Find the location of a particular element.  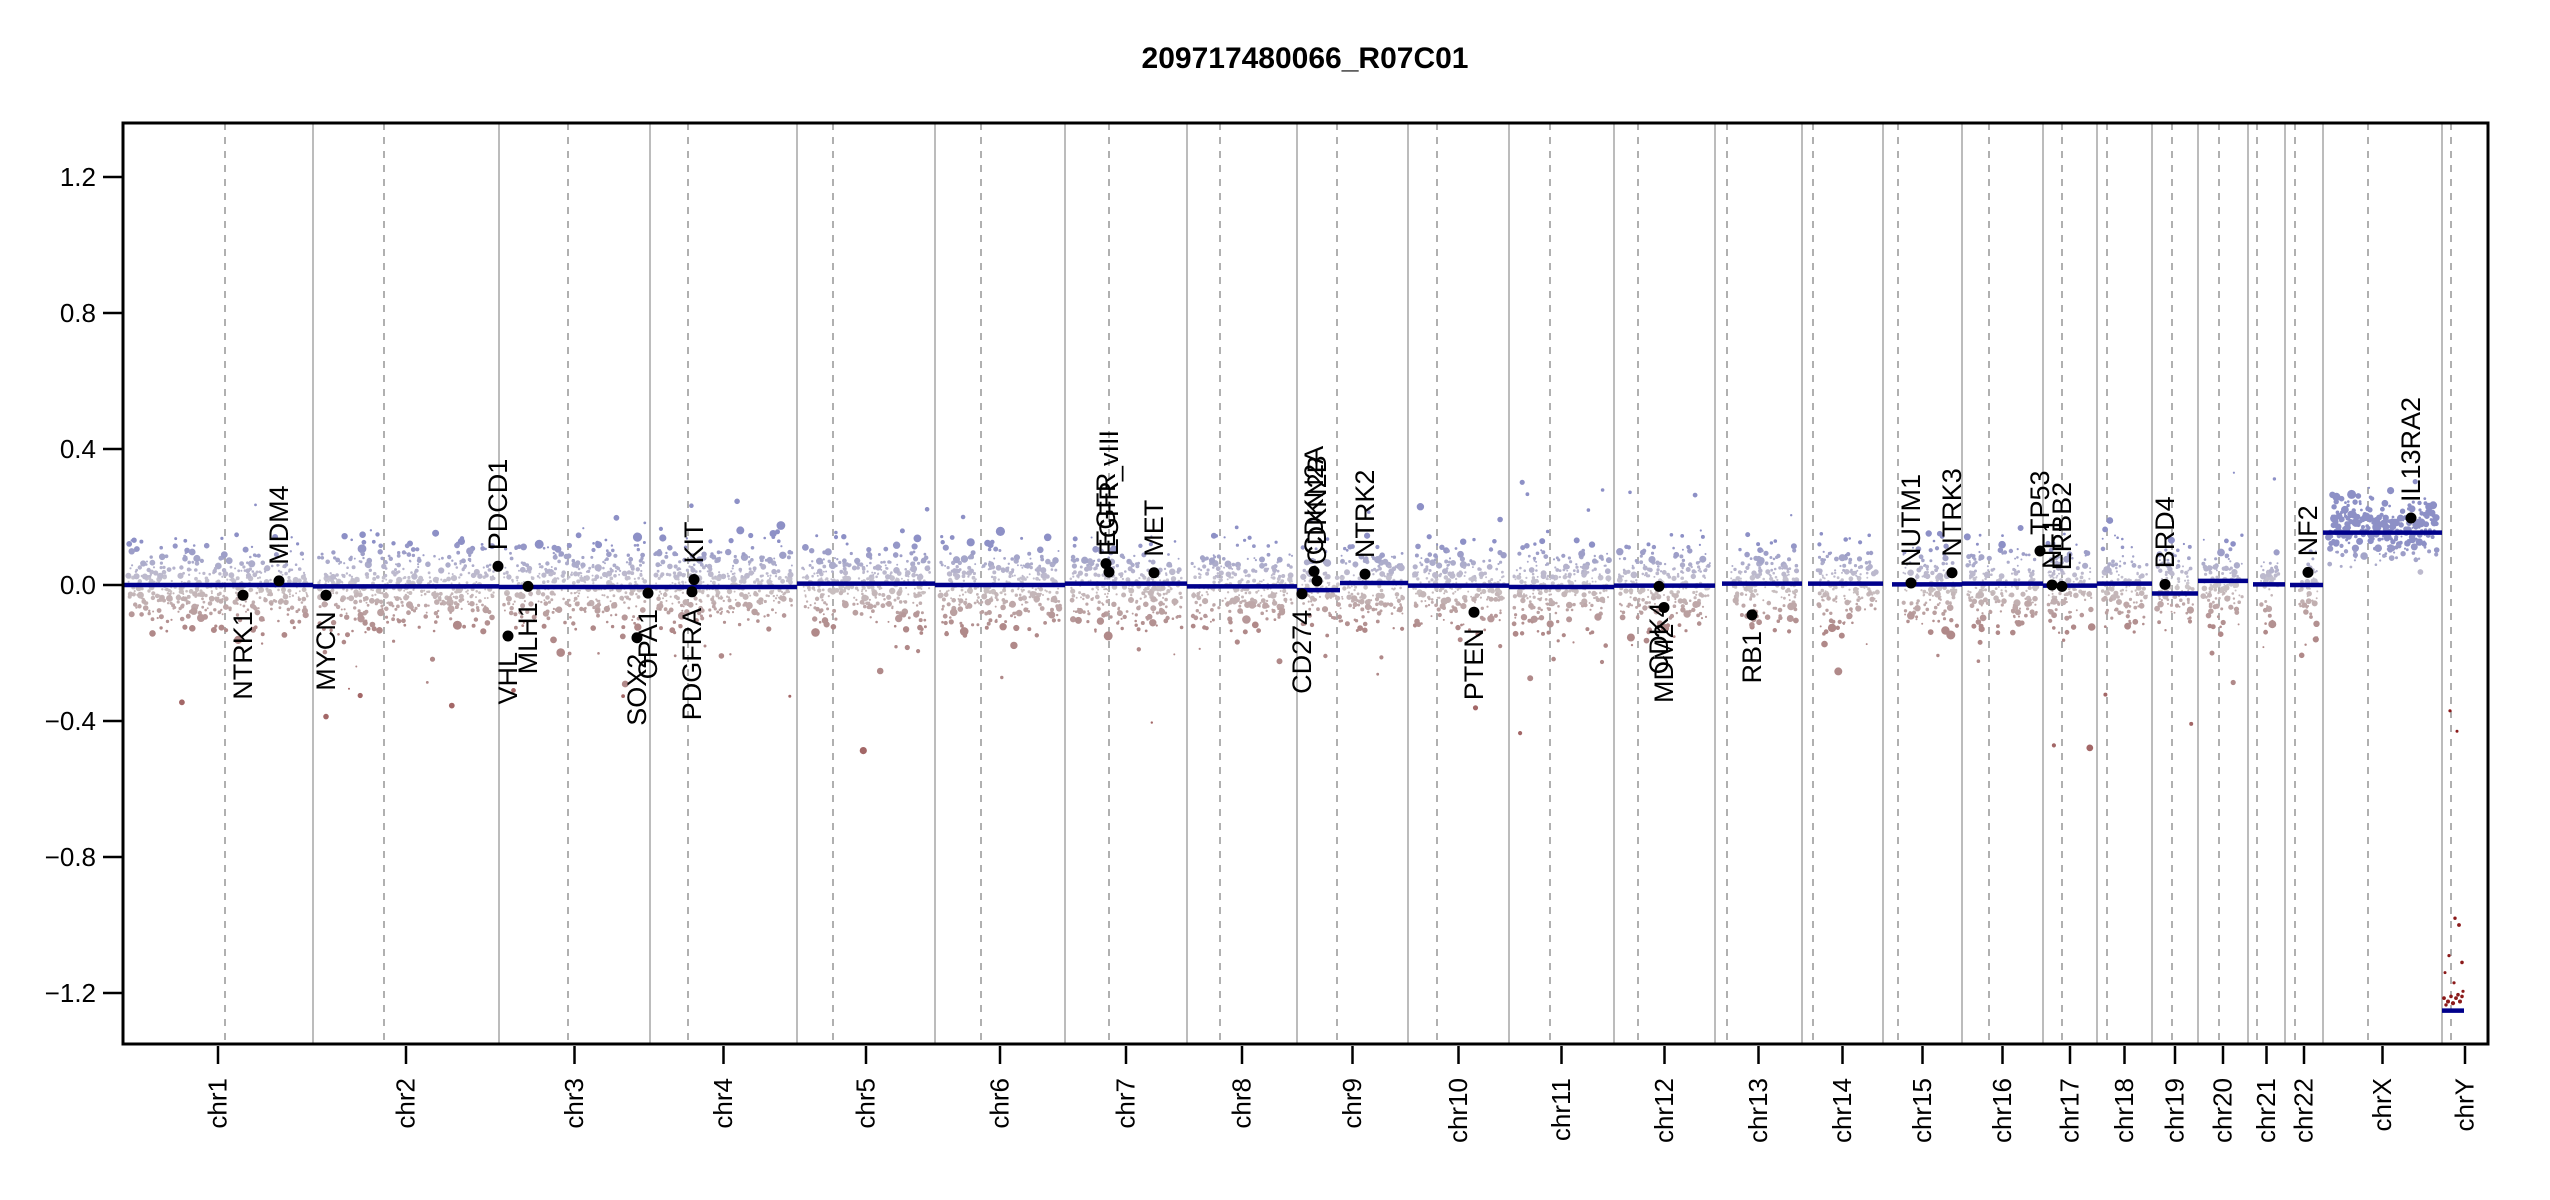

gene-annotation-label: OPA1 is located at coordinates (648, 644).